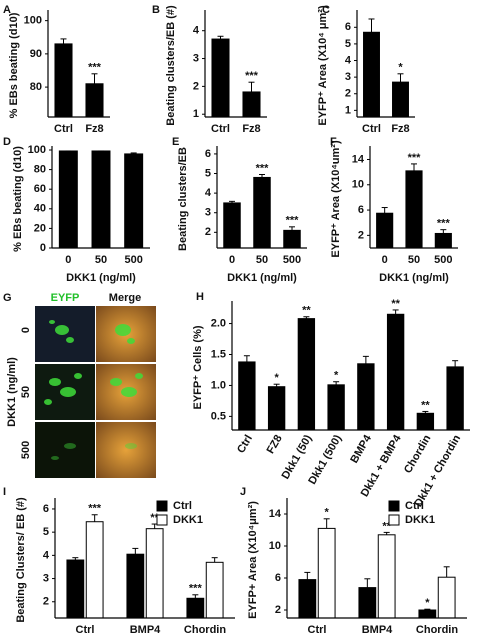 This screenshot has height=640, width=480. What do you see at coordinates (125, 298) in the screenshot?
I see `column-label: Merge` at bounding box center [125, 298].